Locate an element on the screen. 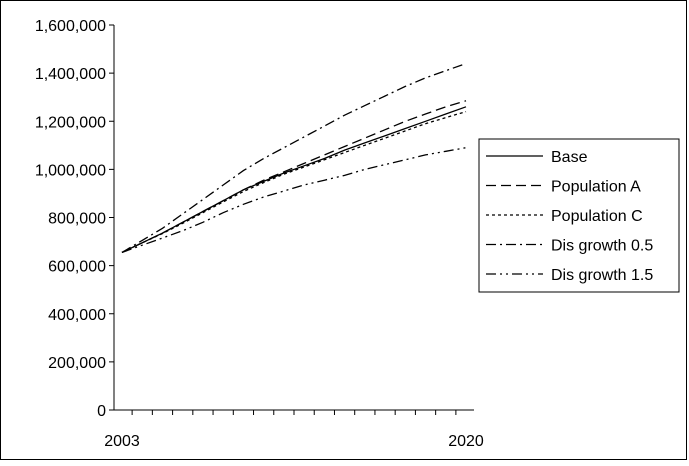 This screenshot has height=466, width=689. y-tick-label: 200,000 is located at coordinates (77, 363).